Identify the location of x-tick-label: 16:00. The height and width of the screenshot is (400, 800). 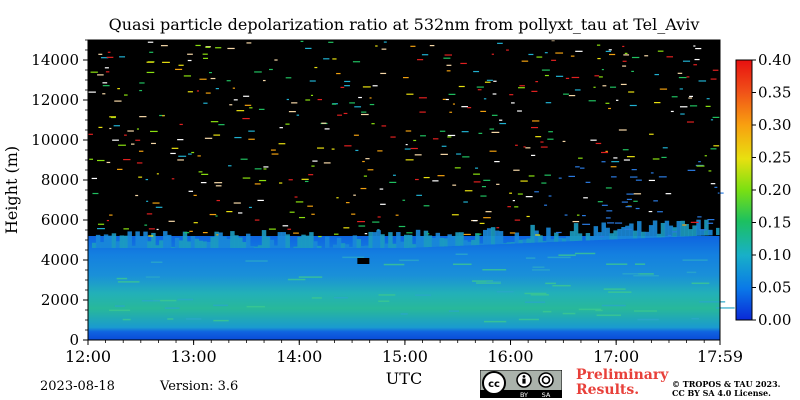
(510, 356).